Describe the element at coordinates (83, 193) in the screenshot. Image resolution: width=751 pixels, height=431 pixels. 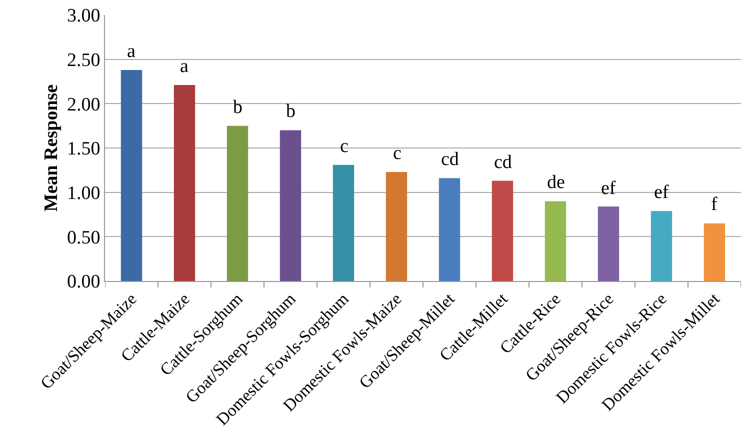
I see `y-tick-label: 1.00` at that location.